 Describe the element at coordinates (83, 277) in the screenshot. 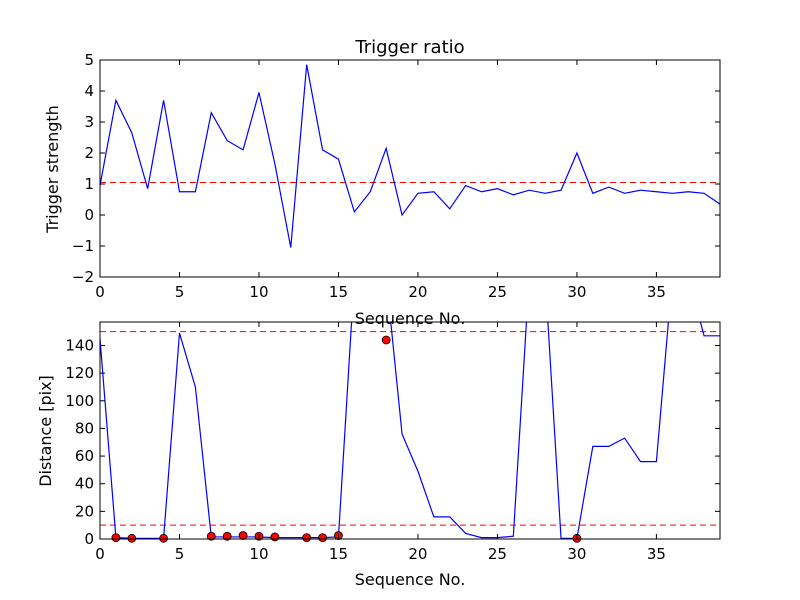

I see `y-tick-label: −2` at that location.